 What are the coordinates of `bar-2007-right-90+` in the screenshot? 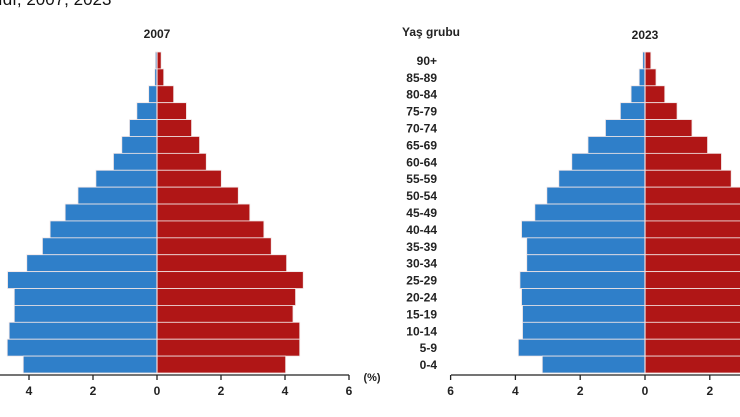 It's located at (159, 60).